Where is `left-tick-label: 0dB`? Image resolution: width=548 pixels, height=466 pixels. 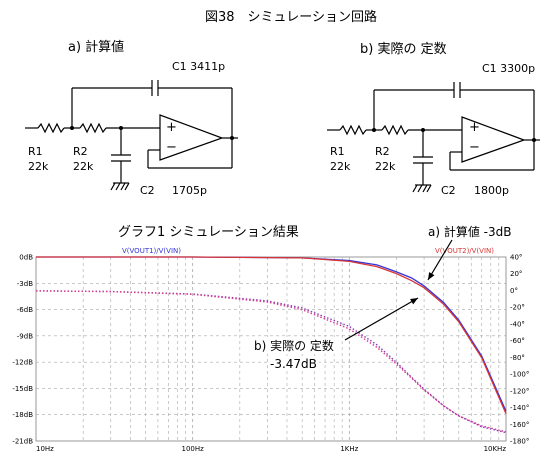
left-tick-label: 0dB is located at coordinates (26, 258).